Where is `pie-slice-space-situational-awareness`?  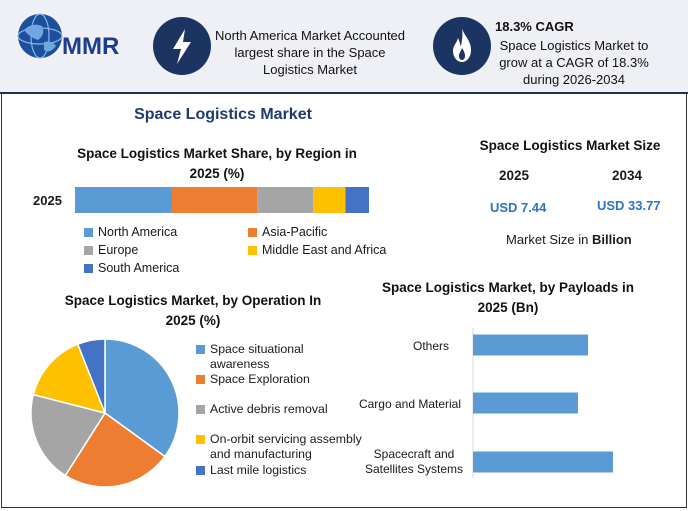 pie-slice-space-situational-awareness is located at coordinates (142, 398).